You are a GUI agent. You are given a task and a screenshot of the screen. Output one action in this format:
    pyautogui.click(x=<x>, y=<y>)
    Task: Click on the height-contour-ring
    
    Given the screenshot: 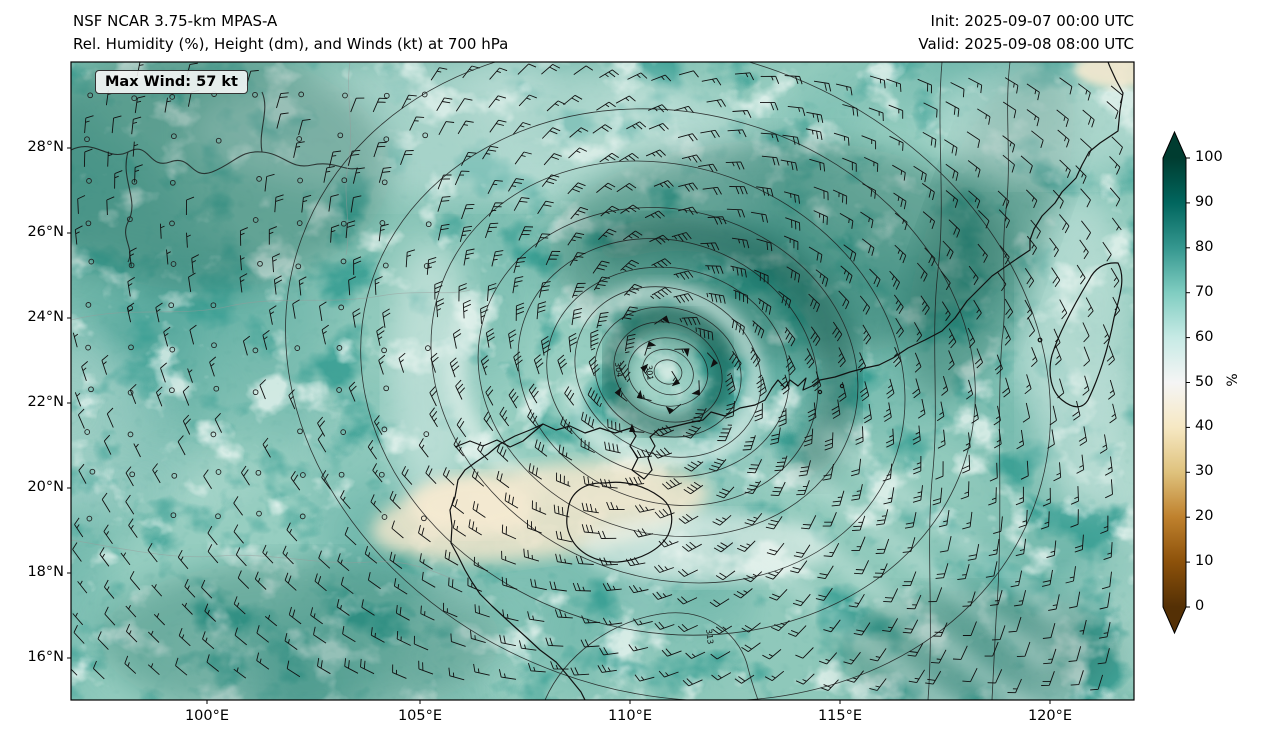 What is the action you would take?
    pyautogui.click(x=668, y=372)
    